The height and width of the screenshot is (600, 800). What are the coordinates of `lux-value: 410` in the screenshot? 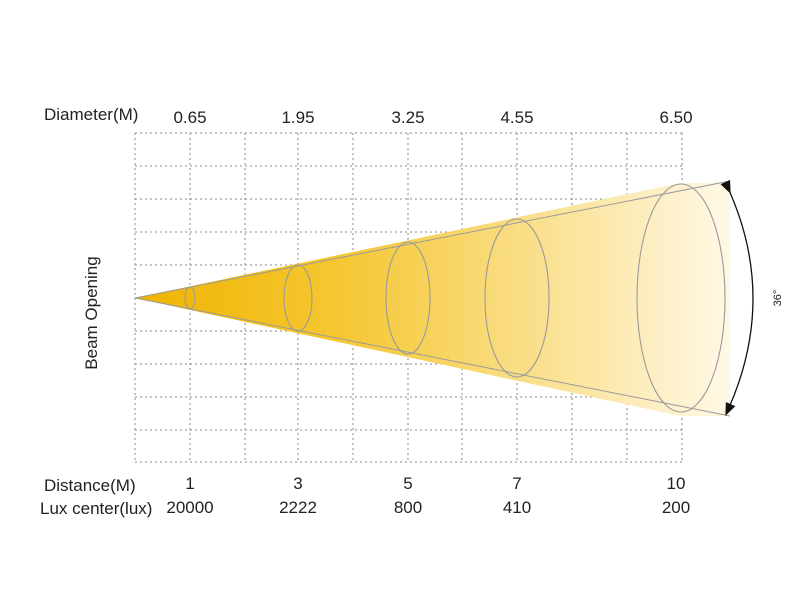 It's located at (517, 507).